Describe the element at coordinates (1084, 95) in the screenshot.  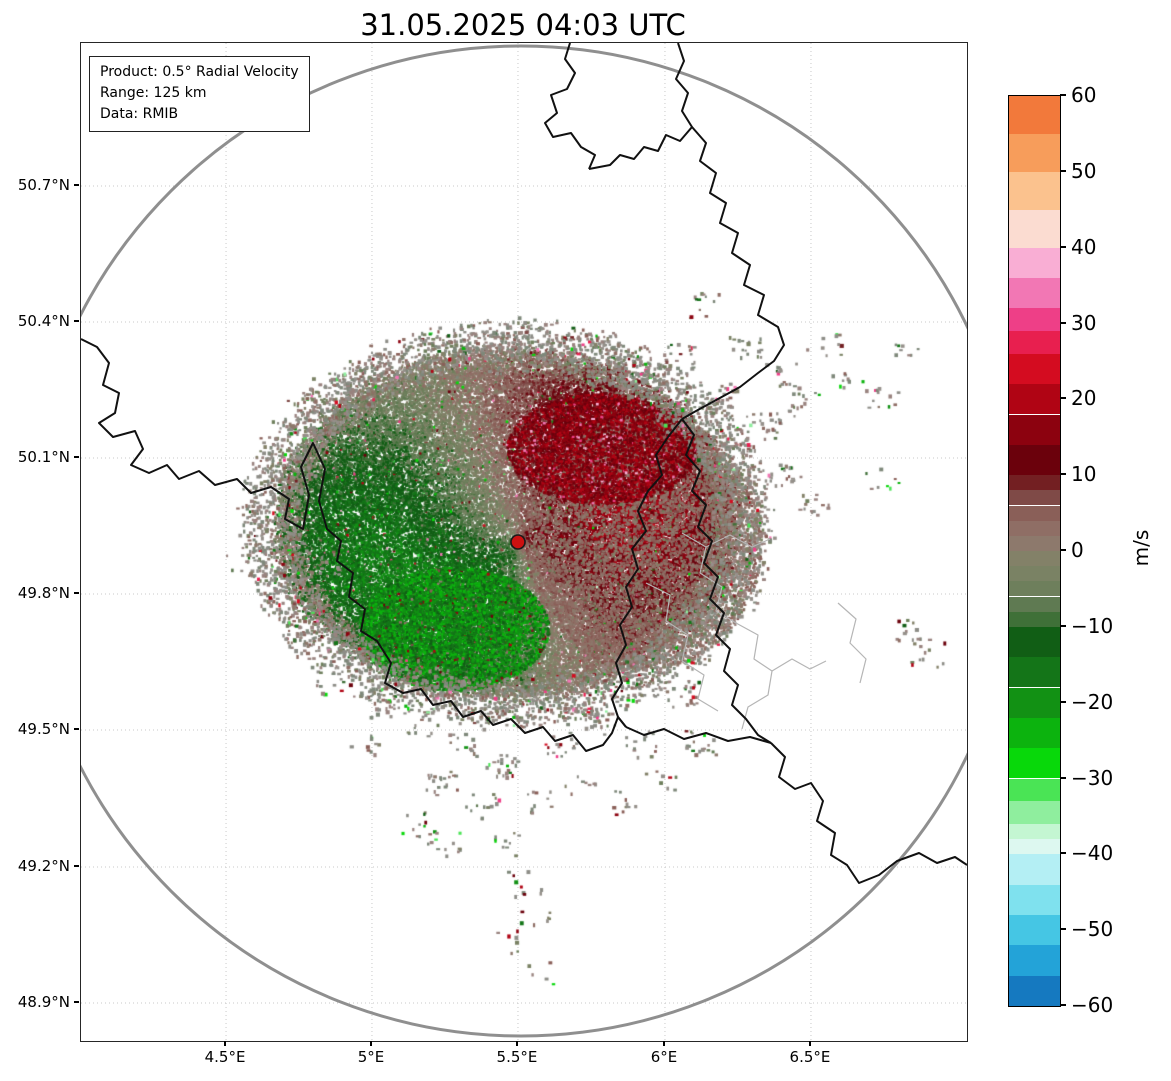
I see `colorbar-tick-label: 60` at that location.